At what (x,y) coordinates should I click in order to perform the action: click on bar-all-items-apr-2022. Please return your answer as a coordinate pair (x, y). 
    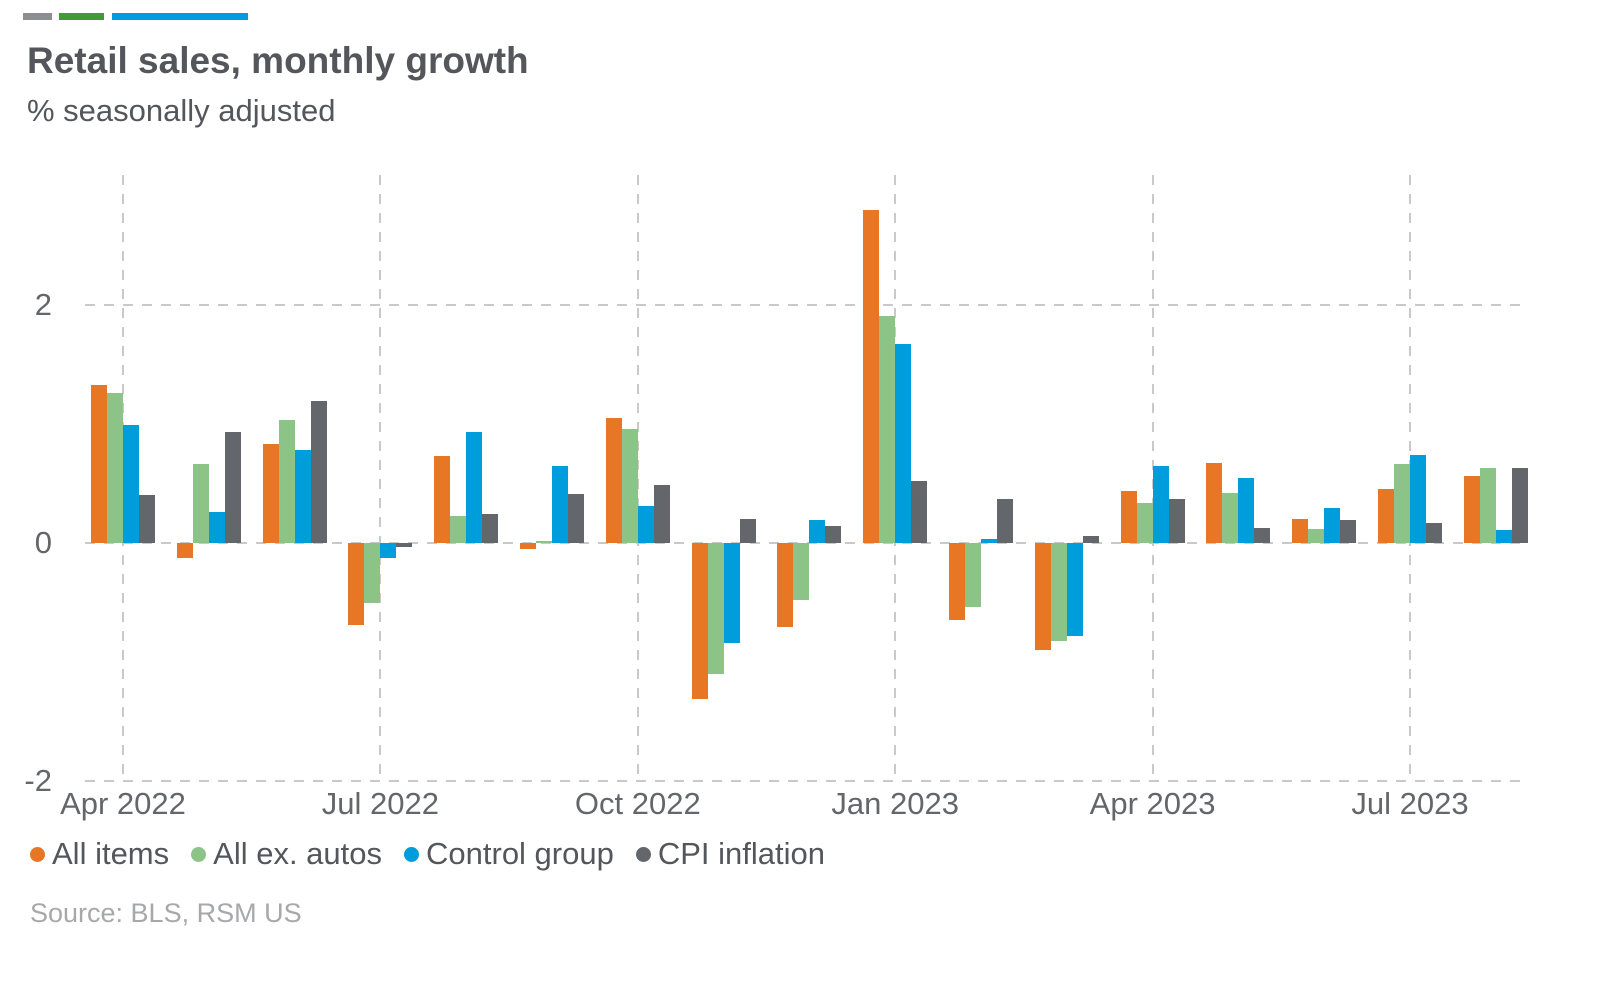
    Looking at the image, I should click on (99, 463).